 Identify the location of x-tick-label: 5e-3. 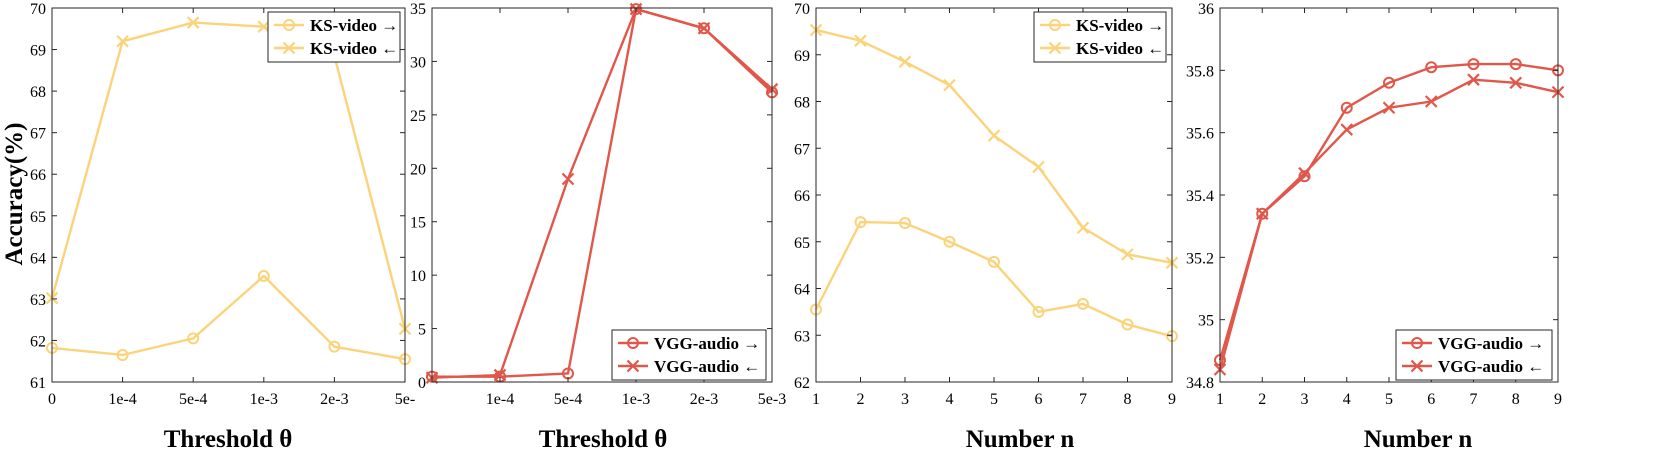
(772, 399).